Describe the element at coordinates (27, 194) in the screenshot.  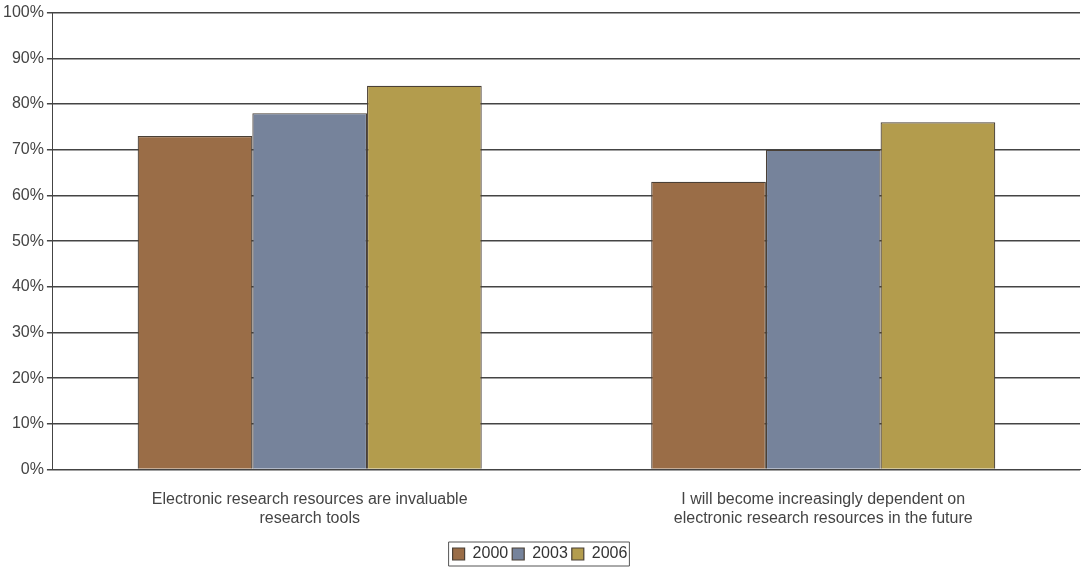
I see `y-tick-label: 60%` at that location.